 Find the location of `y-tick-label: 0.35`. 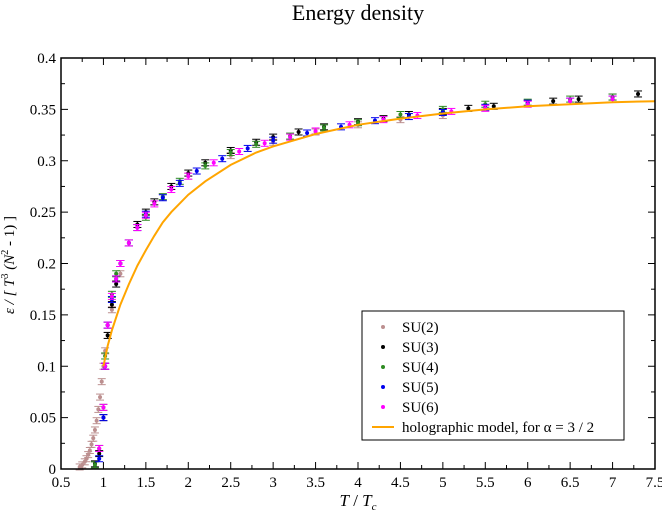

y-tick-label: 0.35 is located at coordinates (43, 110).